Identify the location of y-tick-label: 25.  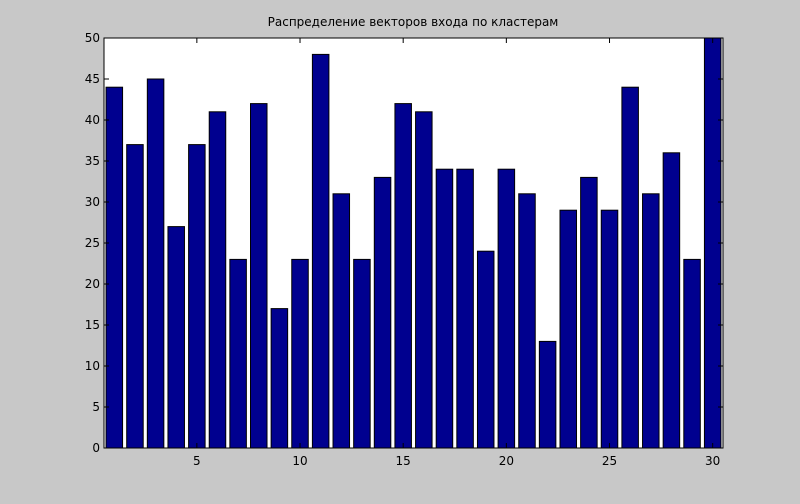
(92, 243).